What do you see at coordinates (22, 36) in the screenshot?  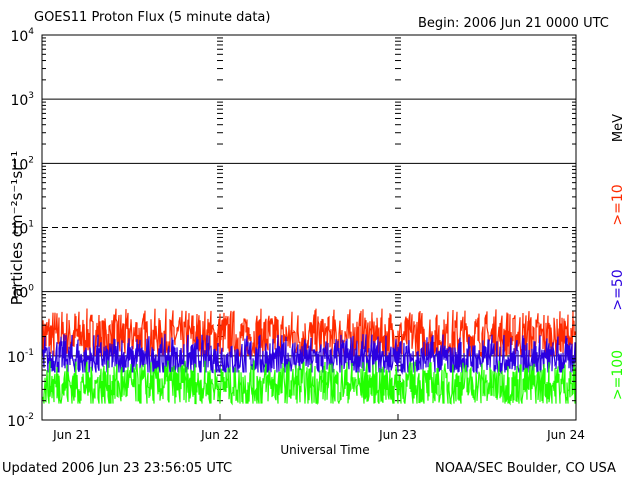 I see `y-tick-label-6: 10⁴` at bounding box center [22, 36].